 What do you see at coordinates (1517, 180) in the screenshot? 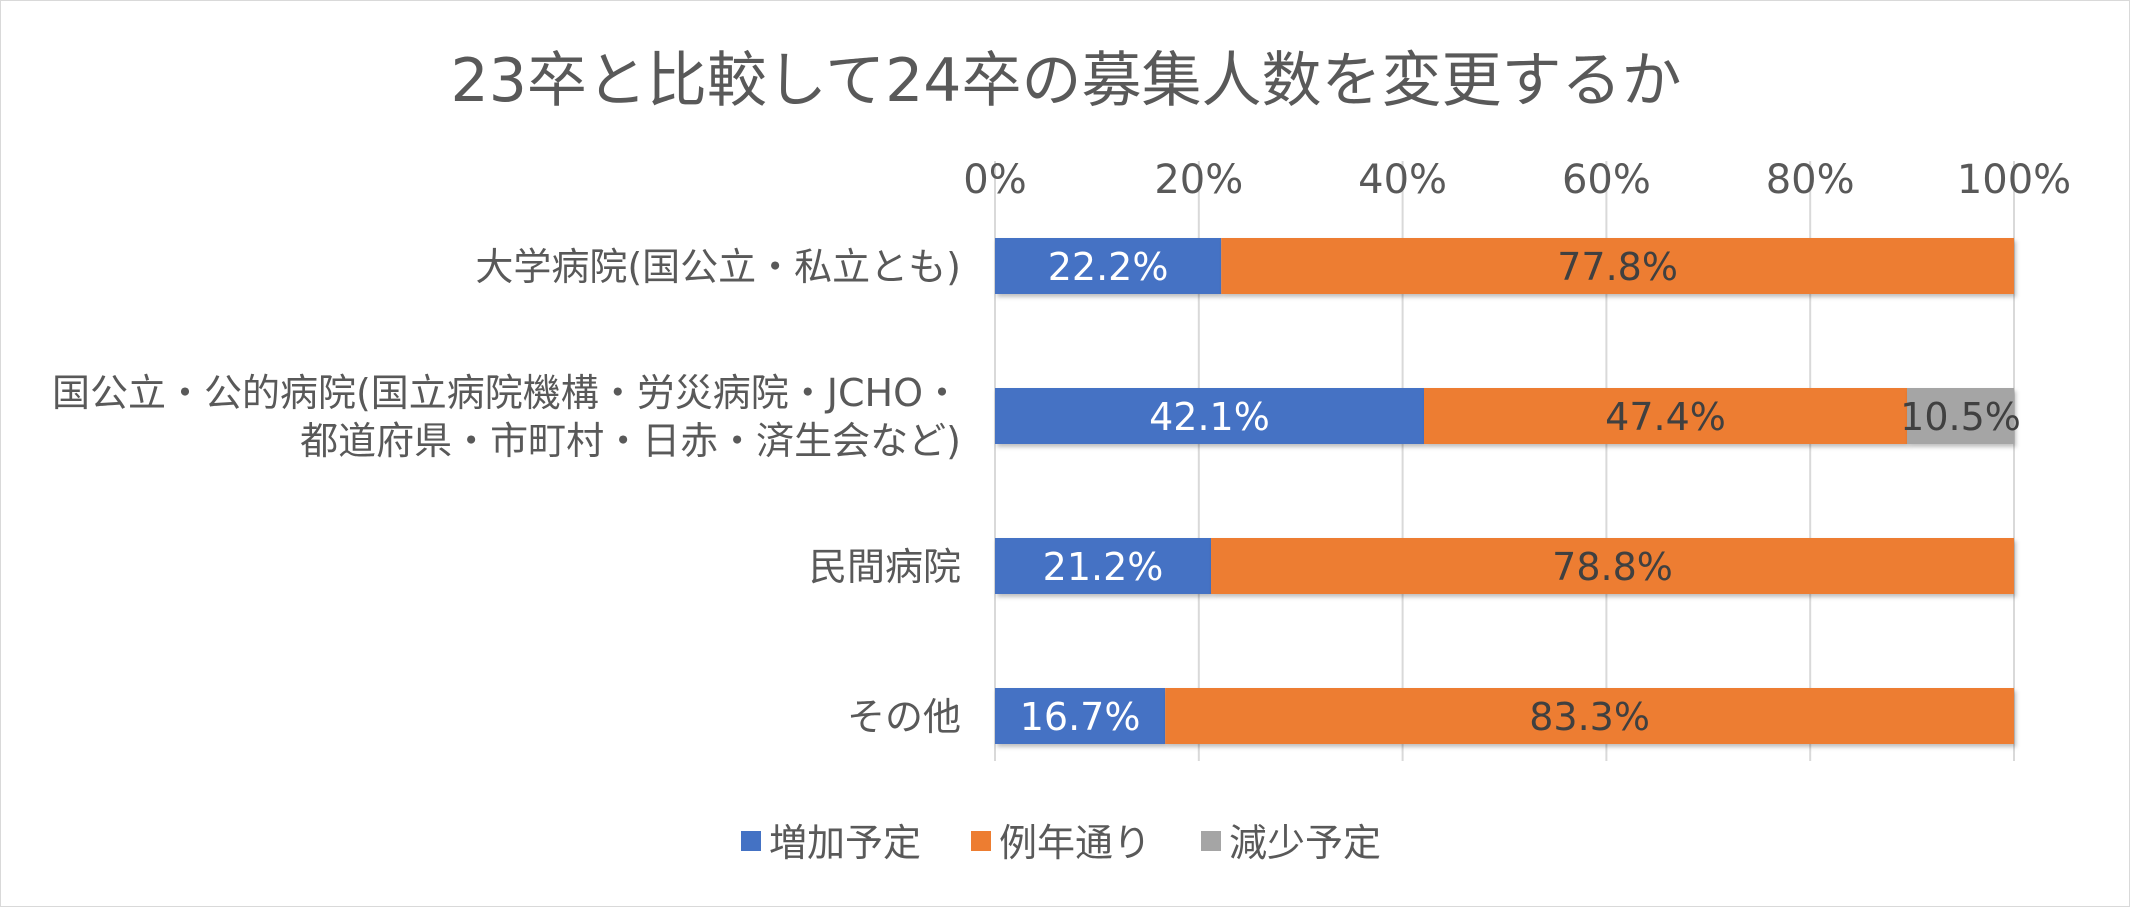
I see `x-axis-ticks: 0% 20% 40% 60% 80% 100%` at bounding box center [1517, 180].